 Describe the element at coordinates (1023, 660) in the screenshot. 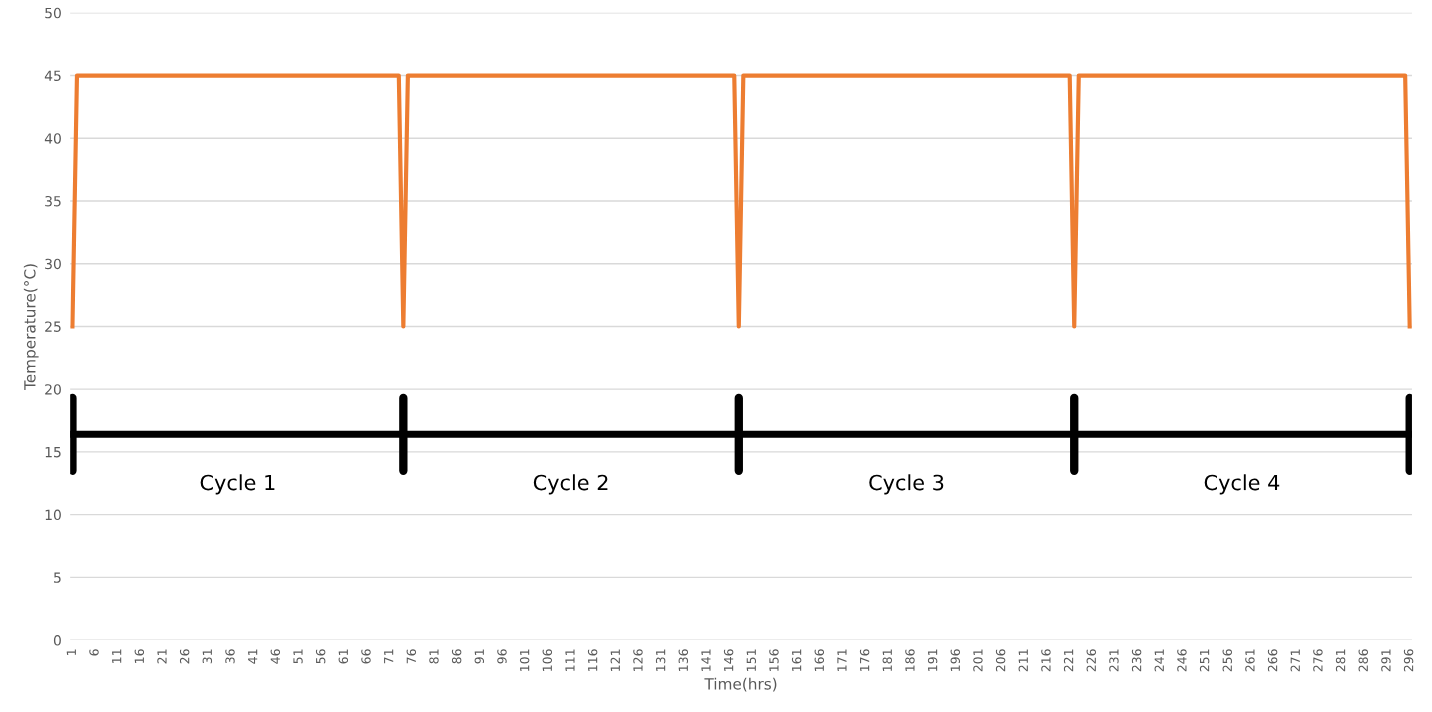

I see `x-tick-label: 211` at that location.